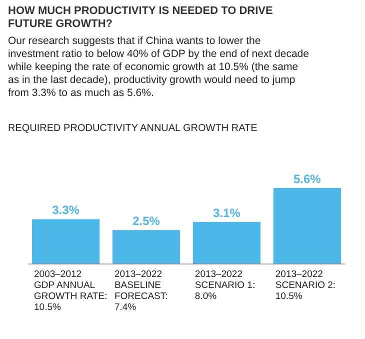  Describe the element at coordinates (305, 285) in the screenshot. I see `x-tick-label: 2013–2022 SCENARIO 2: 10.5%` at that location.